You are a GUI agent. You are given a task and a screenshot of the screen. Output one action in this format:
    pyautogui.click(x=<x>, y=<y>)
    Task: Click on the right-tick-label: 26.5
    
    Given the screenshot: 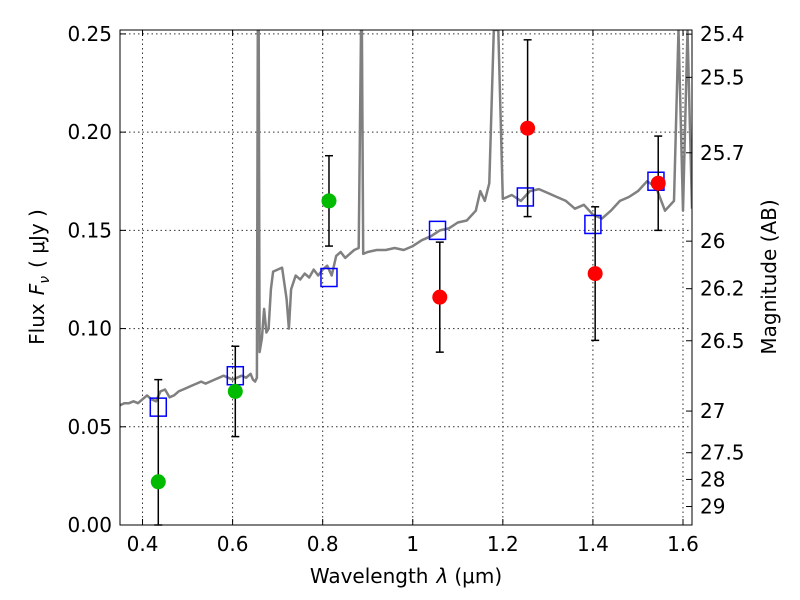 What is the action you would take?
    pyautogui.click(x=722, y=341)
    